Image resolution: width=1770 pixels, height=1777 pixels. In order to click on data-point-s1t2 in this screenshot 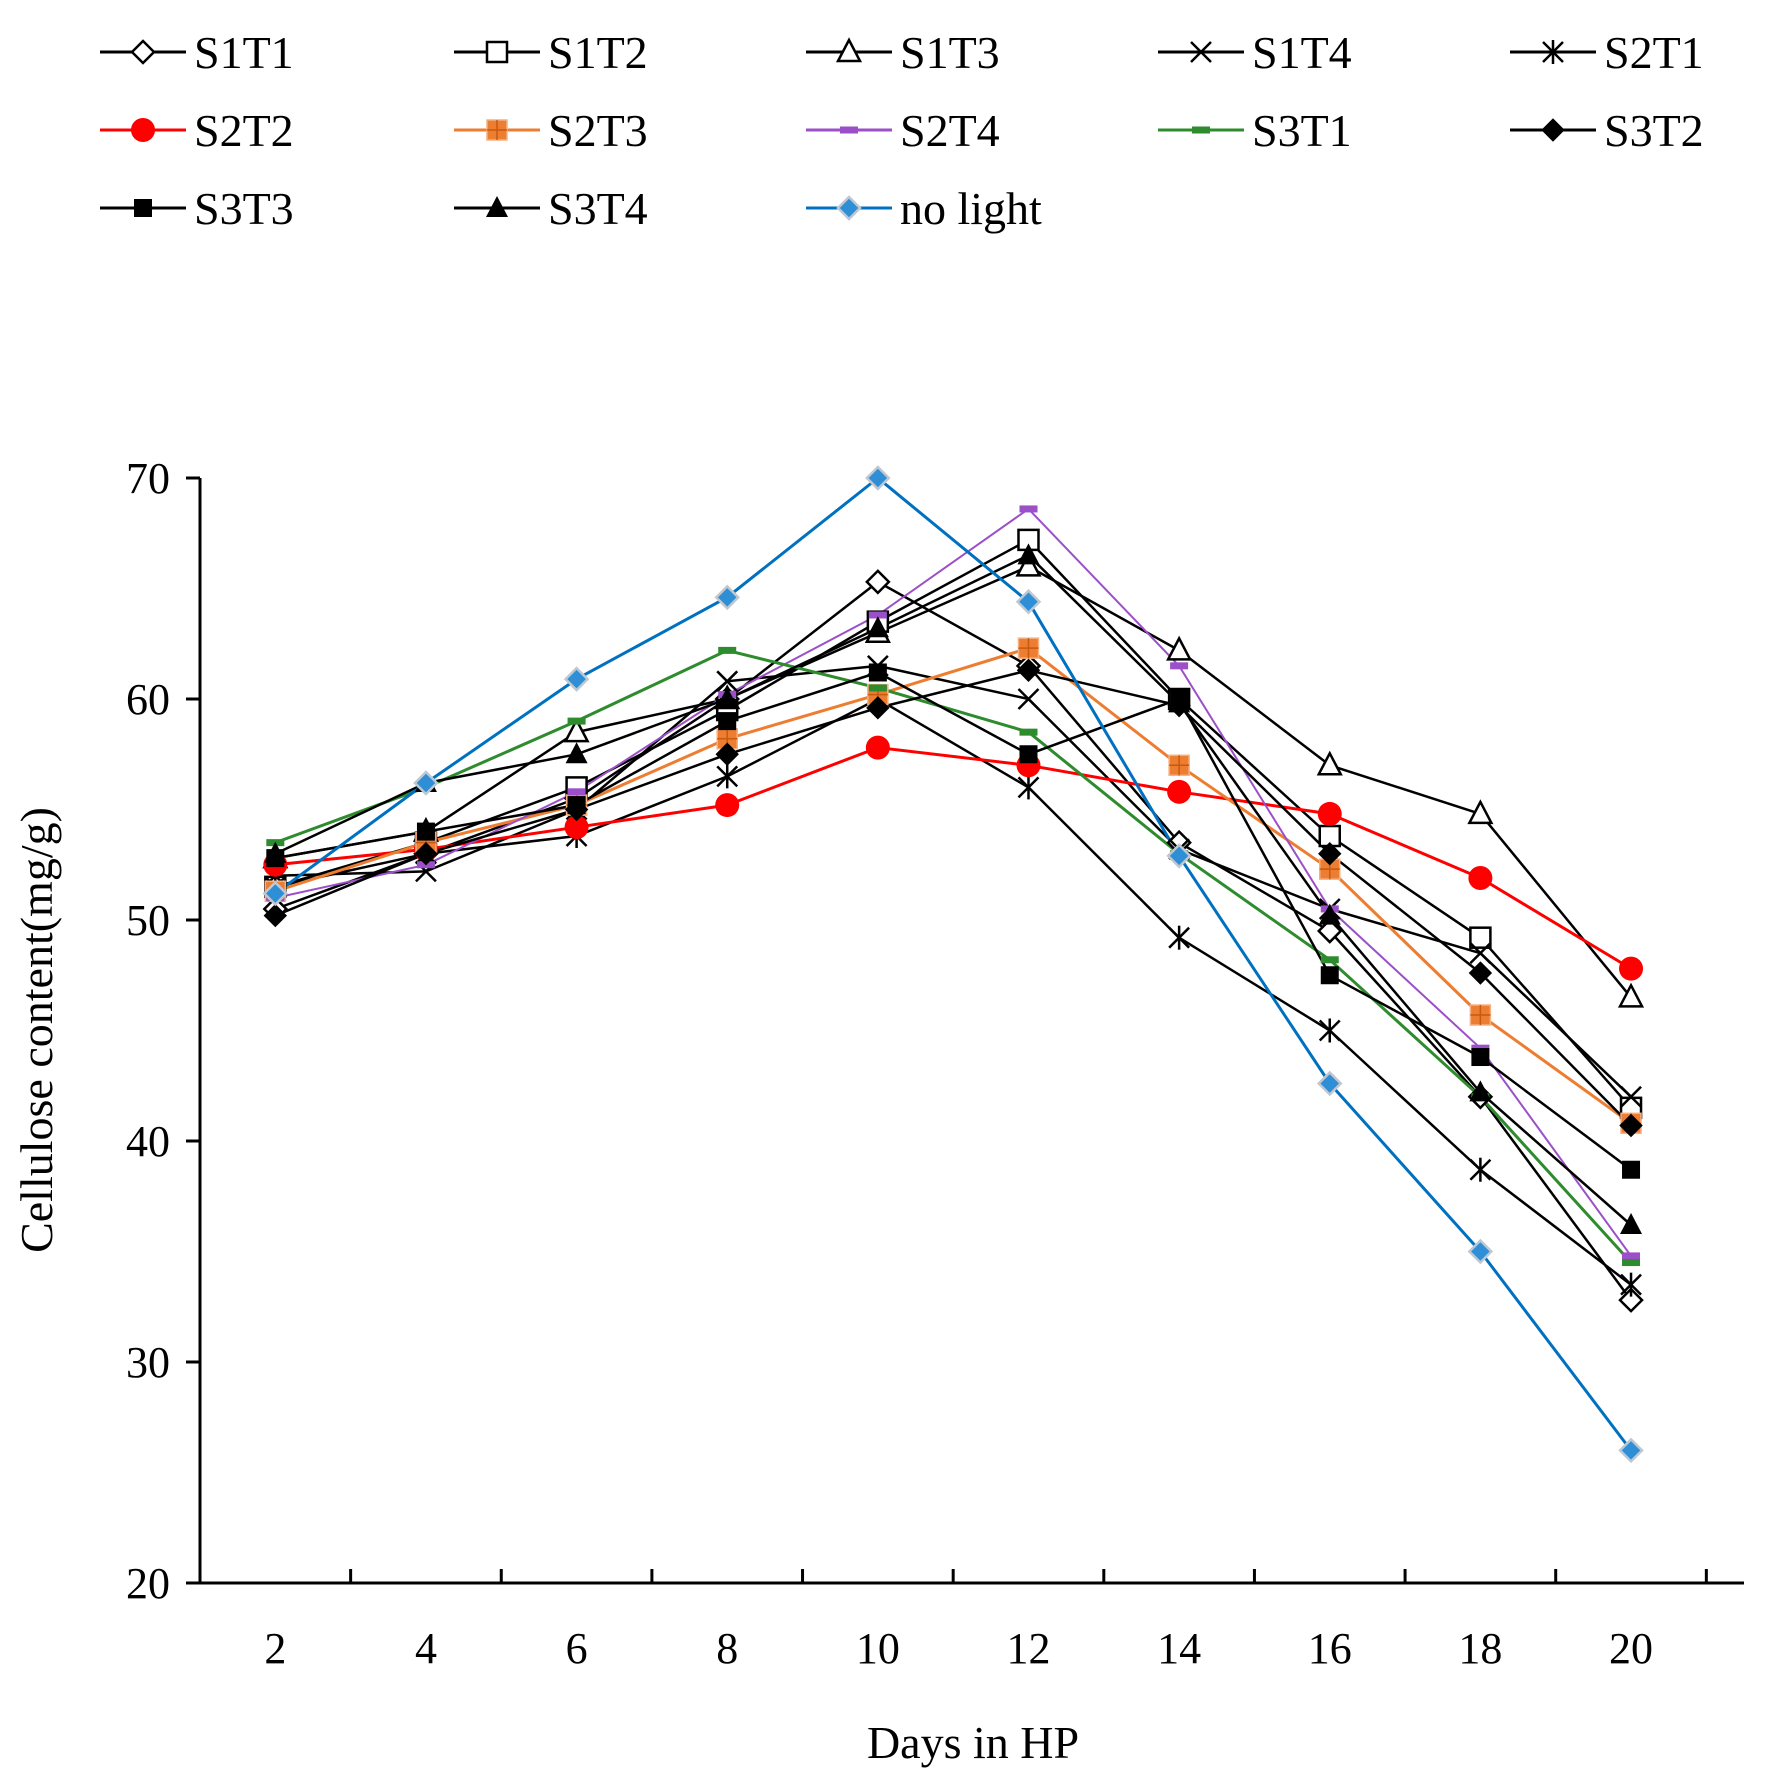, I will do `click(1480, 937)`.